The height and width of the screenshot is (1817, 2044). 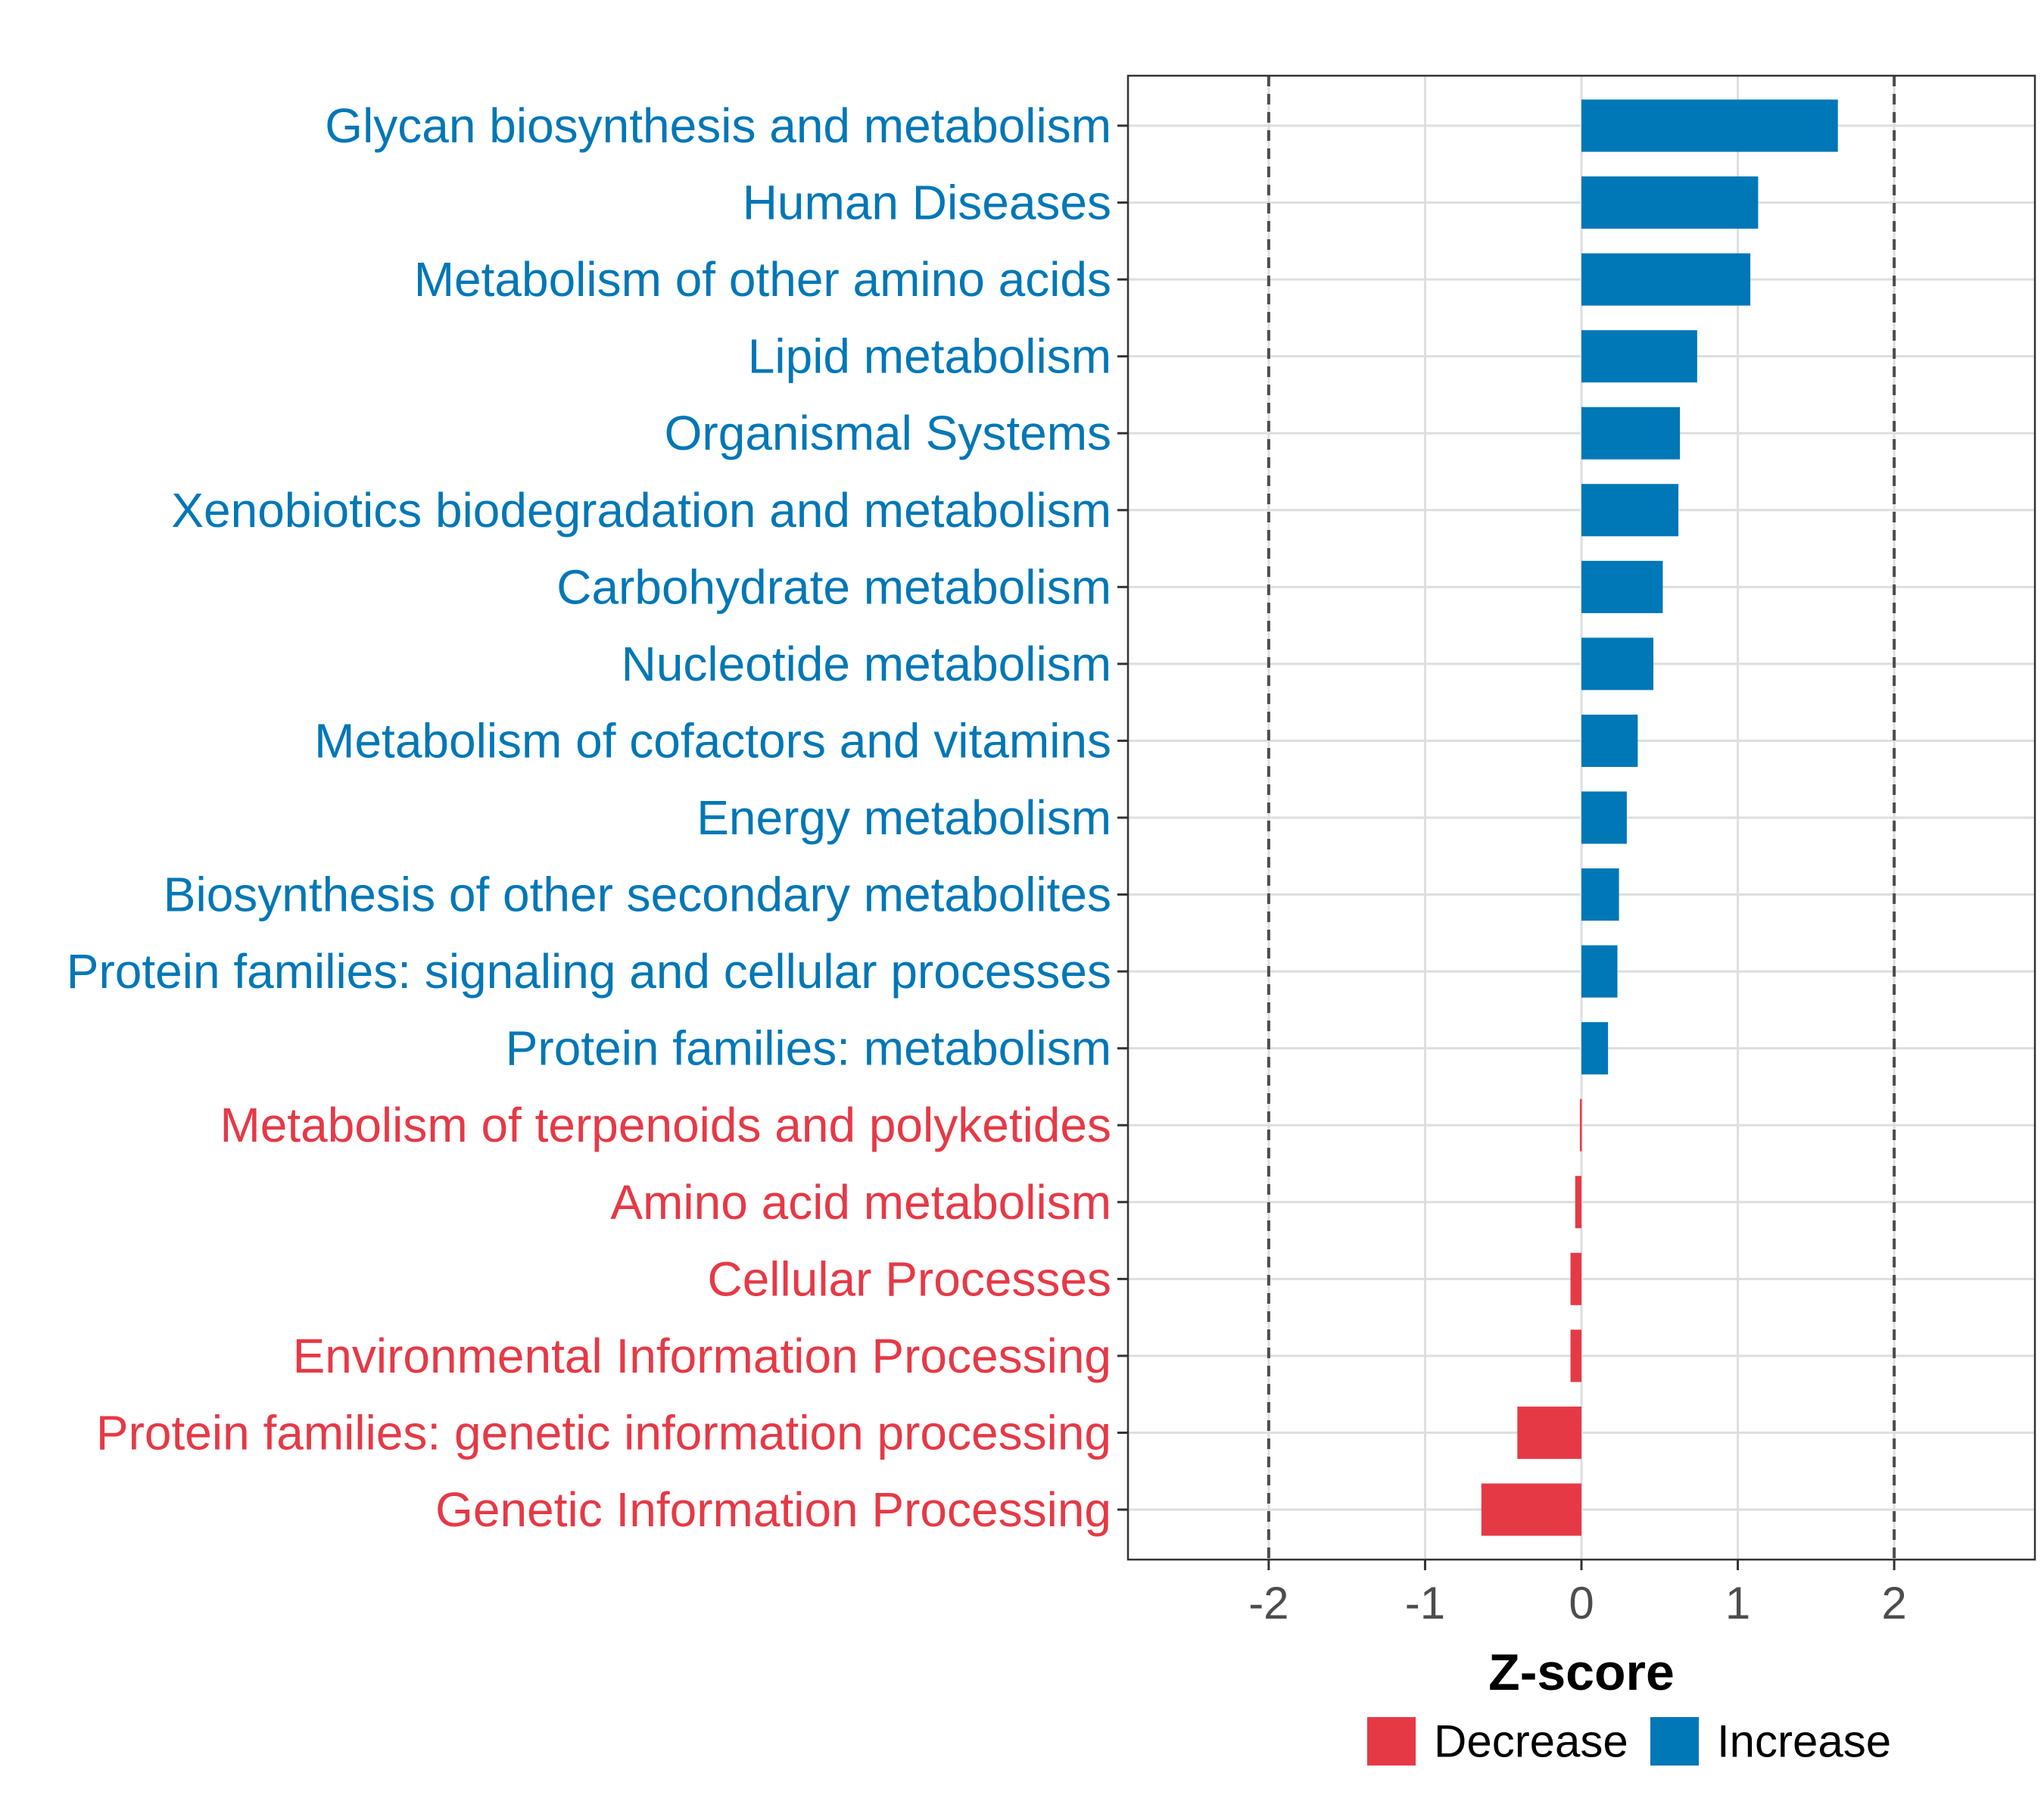 I want to click on x-tick-label: 2, so click(x=1893, y=1603).